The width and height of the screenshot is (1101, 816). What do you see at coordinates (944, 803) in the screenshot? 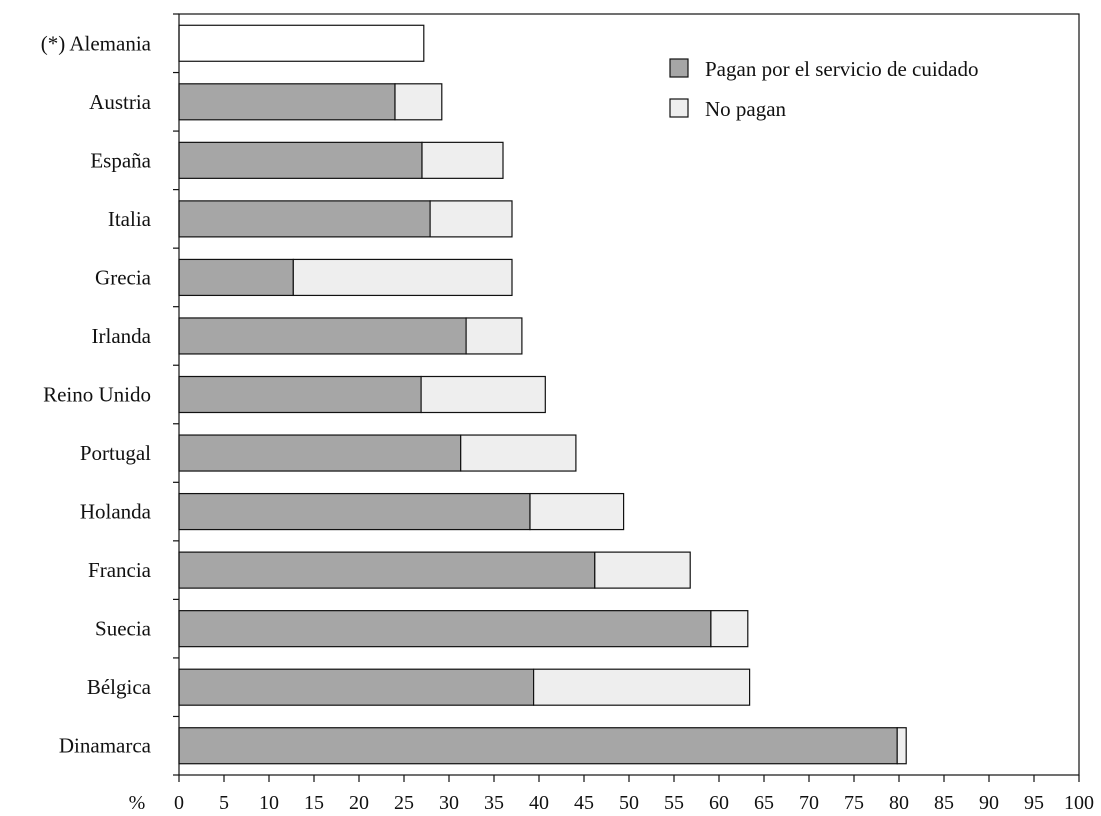
I see `x-tick-label: 85` at bounding box center [944, 803].